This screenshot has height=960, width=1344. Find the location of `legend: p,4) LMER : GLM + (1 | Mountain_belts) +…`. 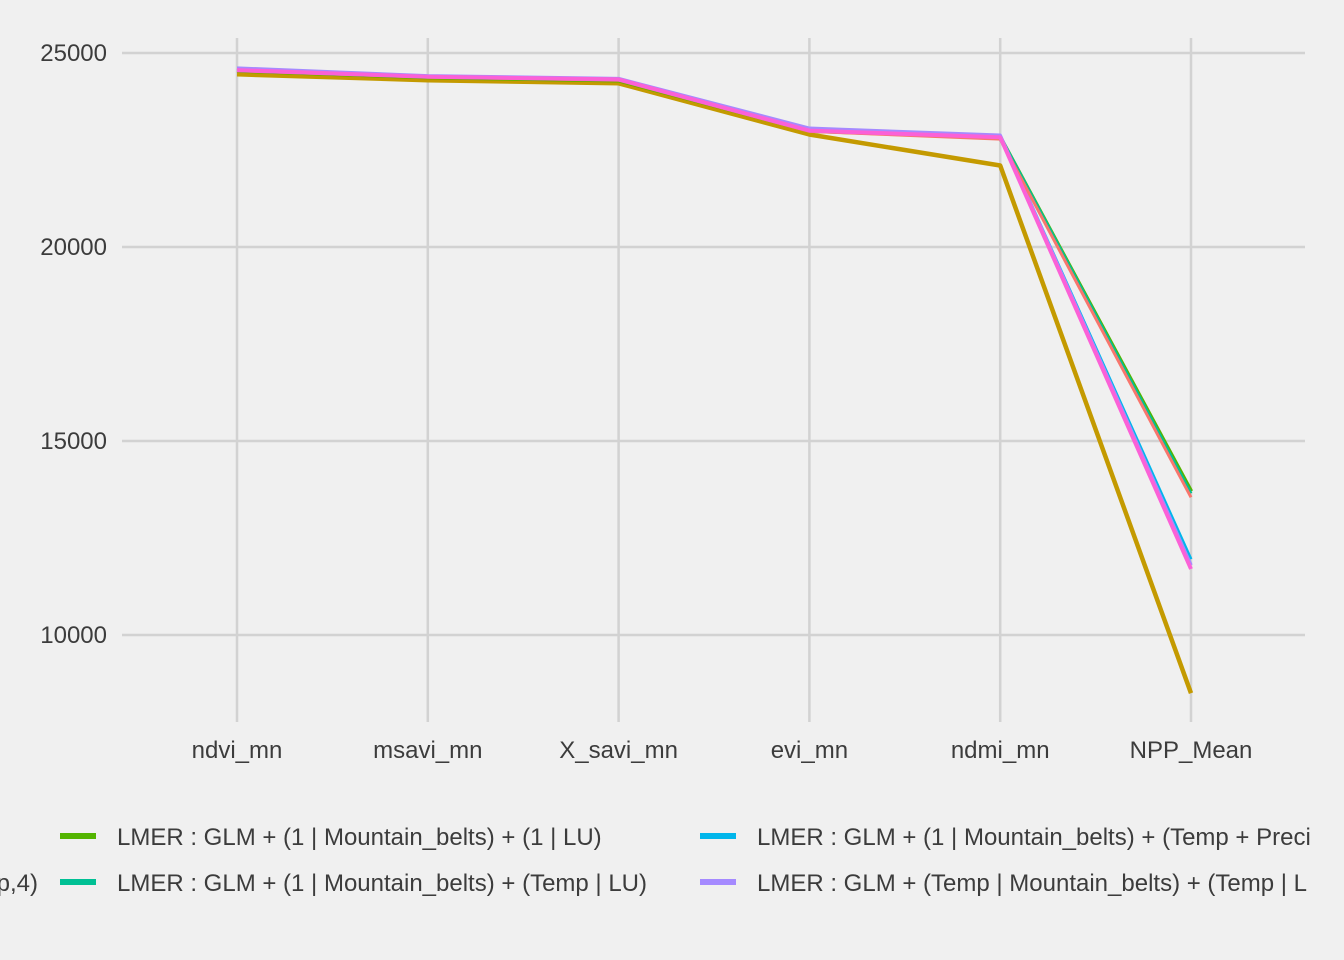

legend: p,4) LMER : GLM + (1 | Mountain_belts) +… is located at coordinates (655, 860).